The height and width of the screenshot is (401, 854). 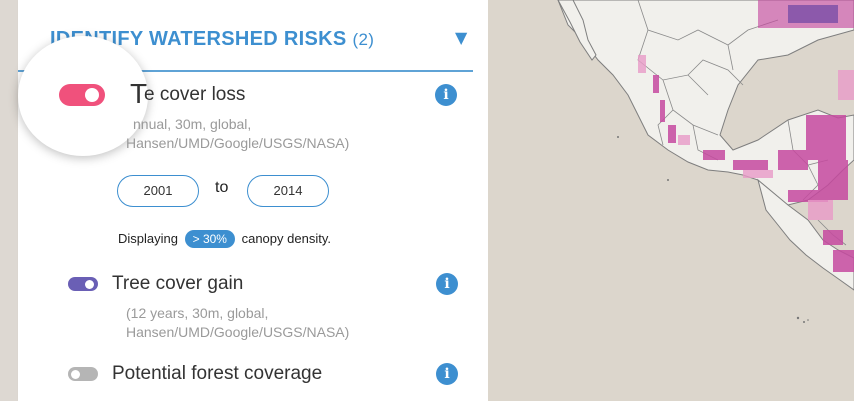 What do you see at coordinates (461, 37) in the screenshot?
I see `chevron-down-icon: ▼` at bounding box center [461, 37].